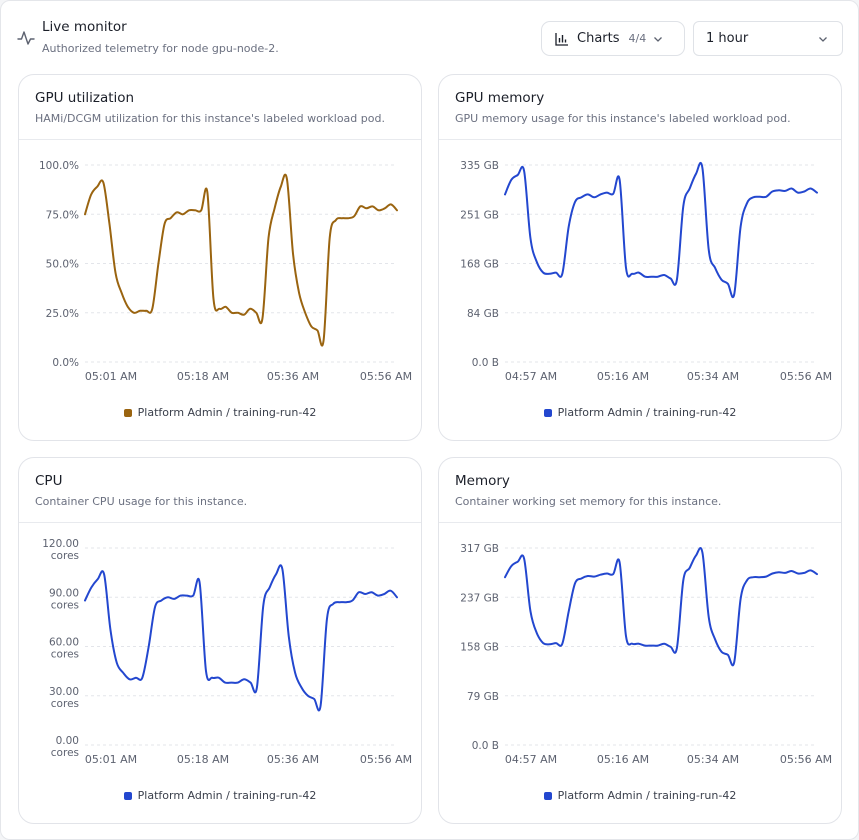 The width and height of the screenshot is (859, 840). I want to click on charts-toggle-button: Charts 4/4, so click(613, 38).